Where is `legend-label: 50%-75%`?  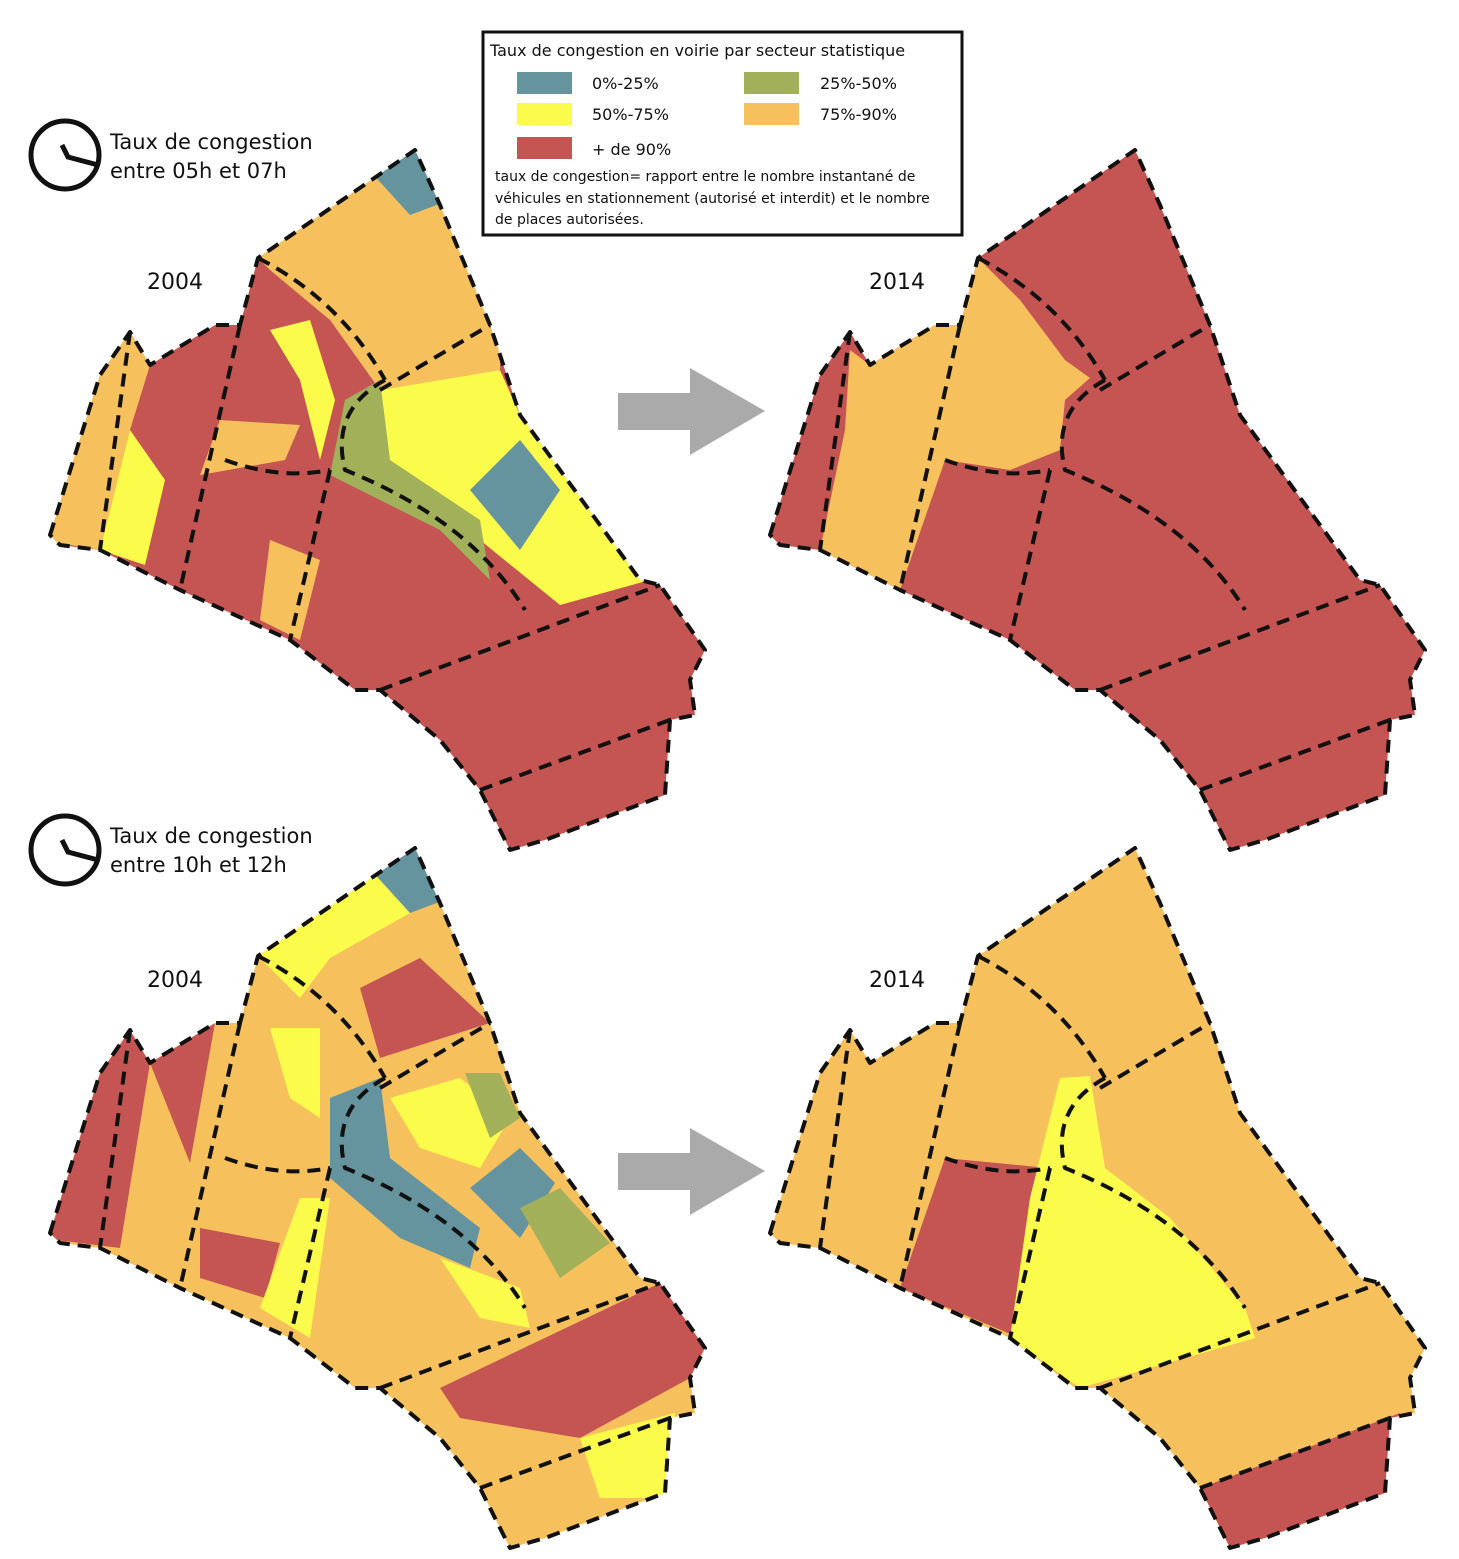 legend-label: 50%-75% is located at coordinates (630, 114).